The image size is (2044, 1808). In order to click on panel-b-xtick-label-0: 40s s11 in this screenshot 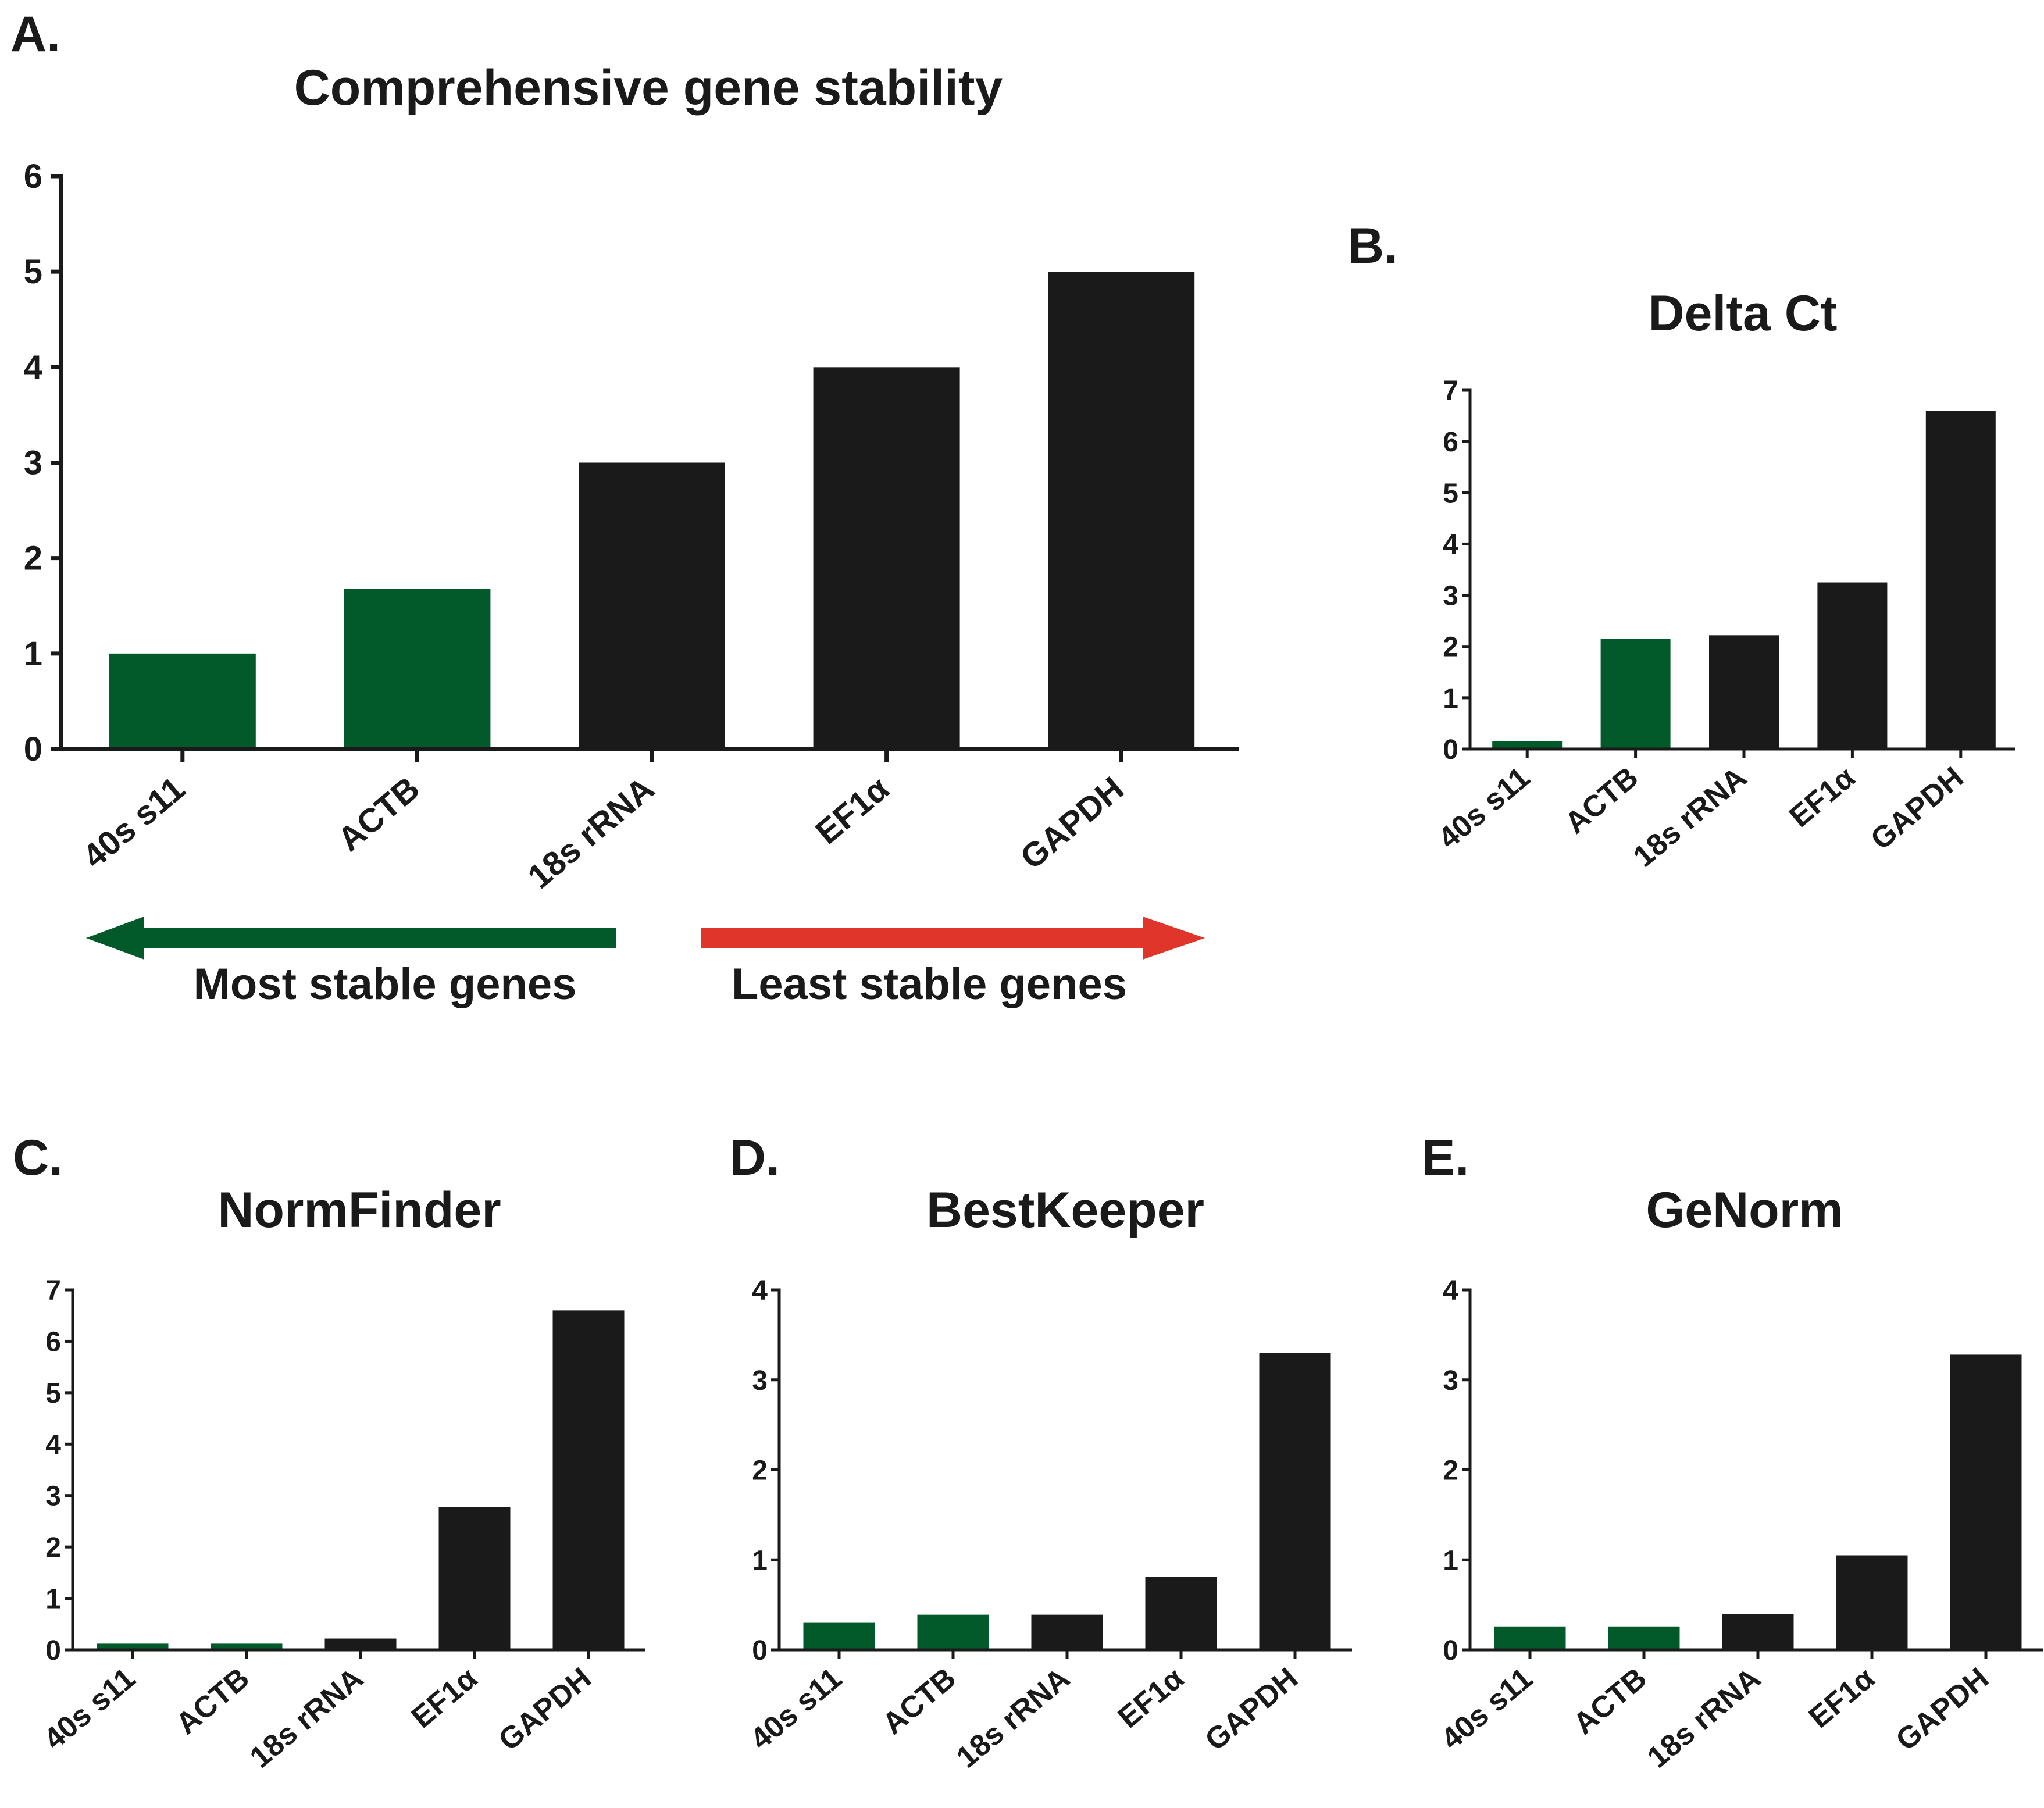, I will do `click(1484, 808)`.